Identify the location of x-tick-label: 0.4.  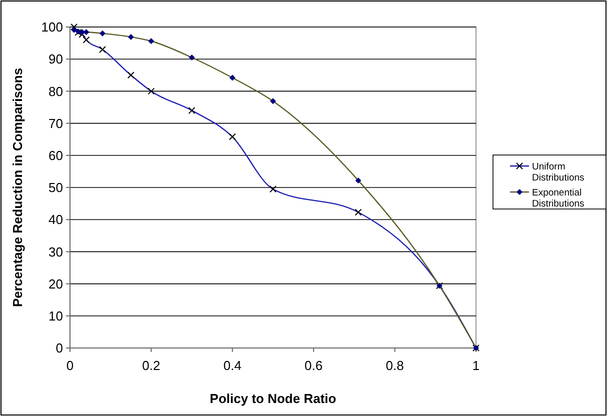
(232, 365).